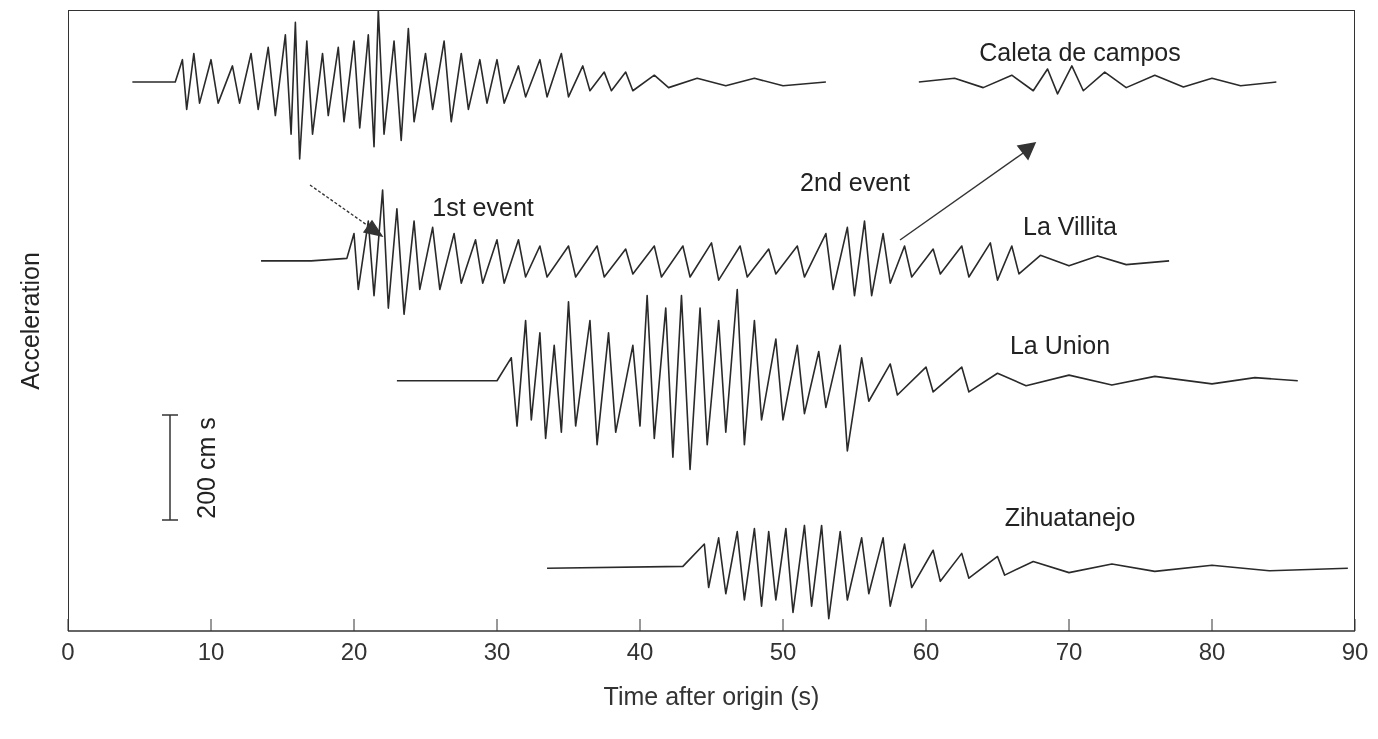 Image resolution: width=1378 pixels, height=739 pixels. Describe the element at coordinates (483, 207) in the screenshot. I see `annotation: 1st event` at that location.